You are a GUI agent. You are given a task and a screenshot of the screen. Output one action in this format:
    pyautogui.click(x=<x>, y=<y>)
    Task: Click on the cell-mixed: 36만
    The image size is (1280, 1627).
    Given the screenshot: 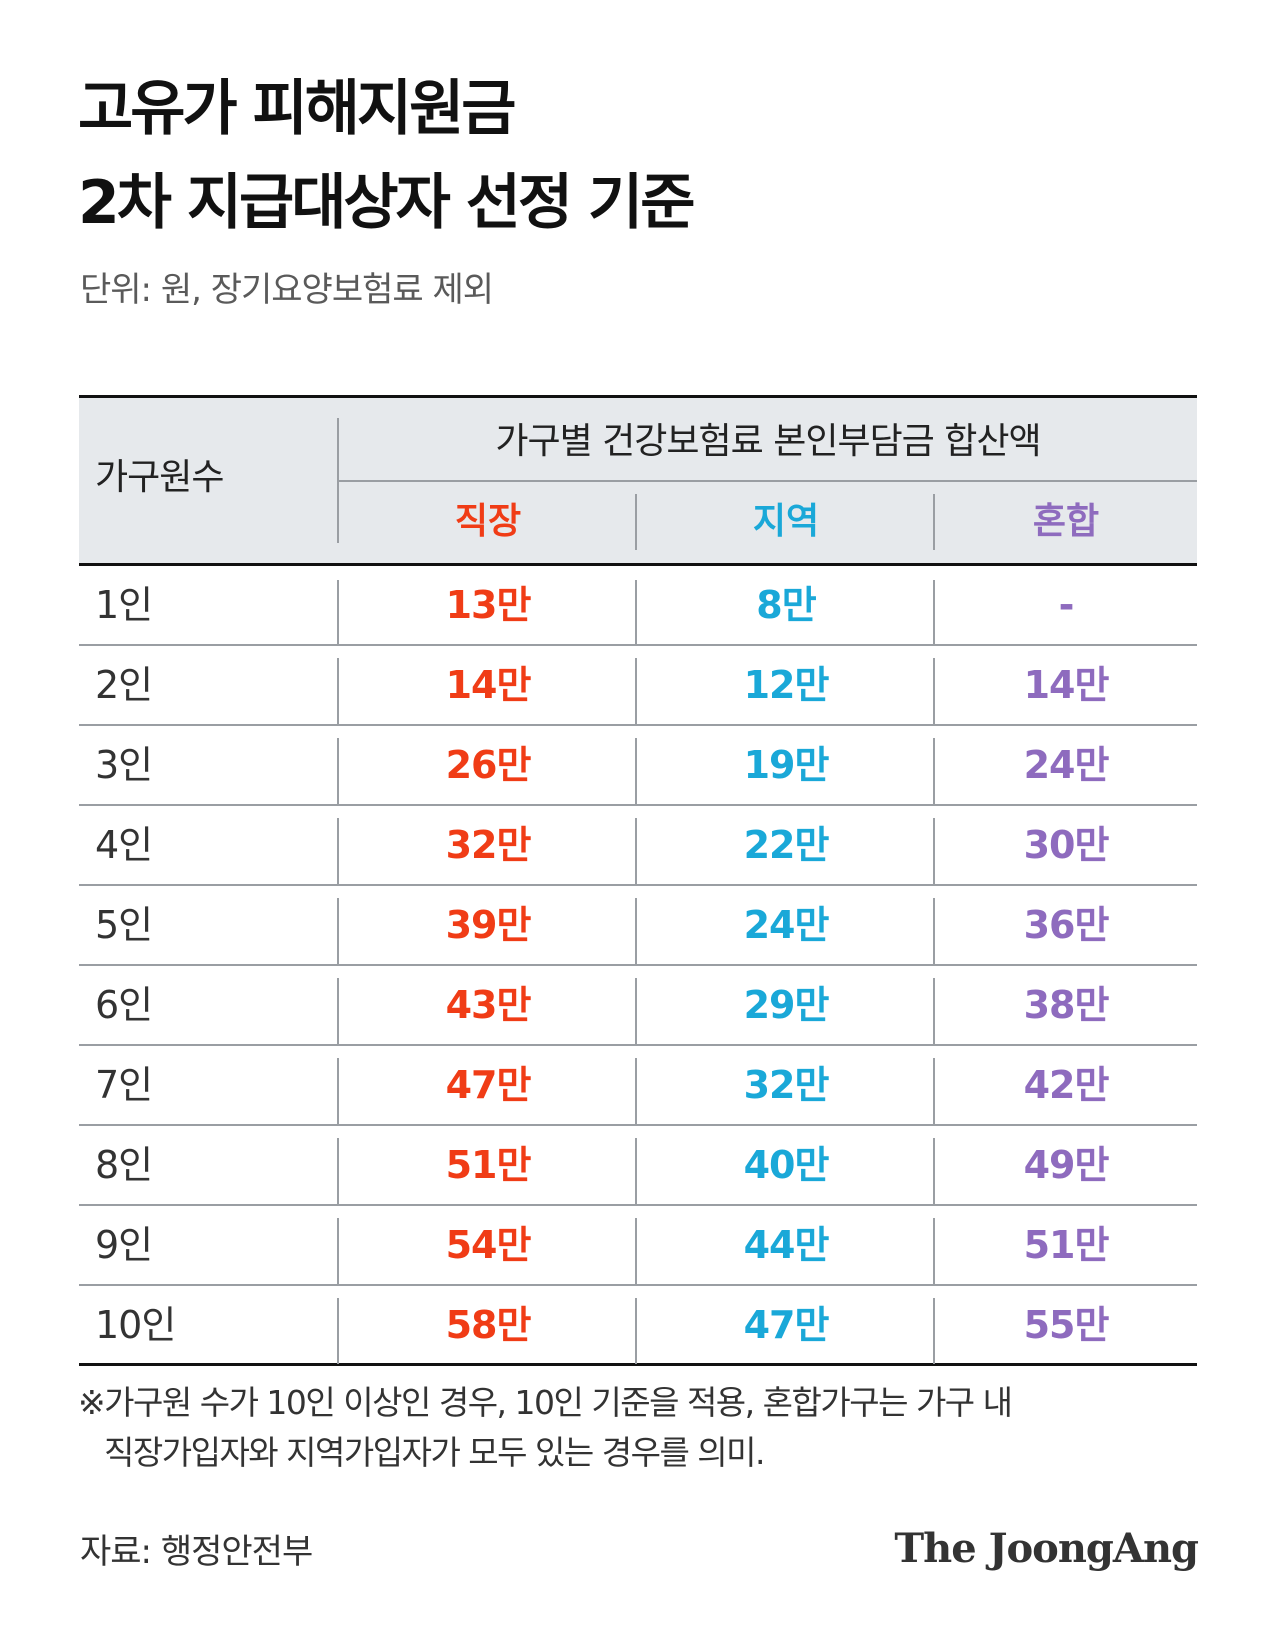 What is the action you would take?
    pyautogui.click(x=1066, y=925)
    